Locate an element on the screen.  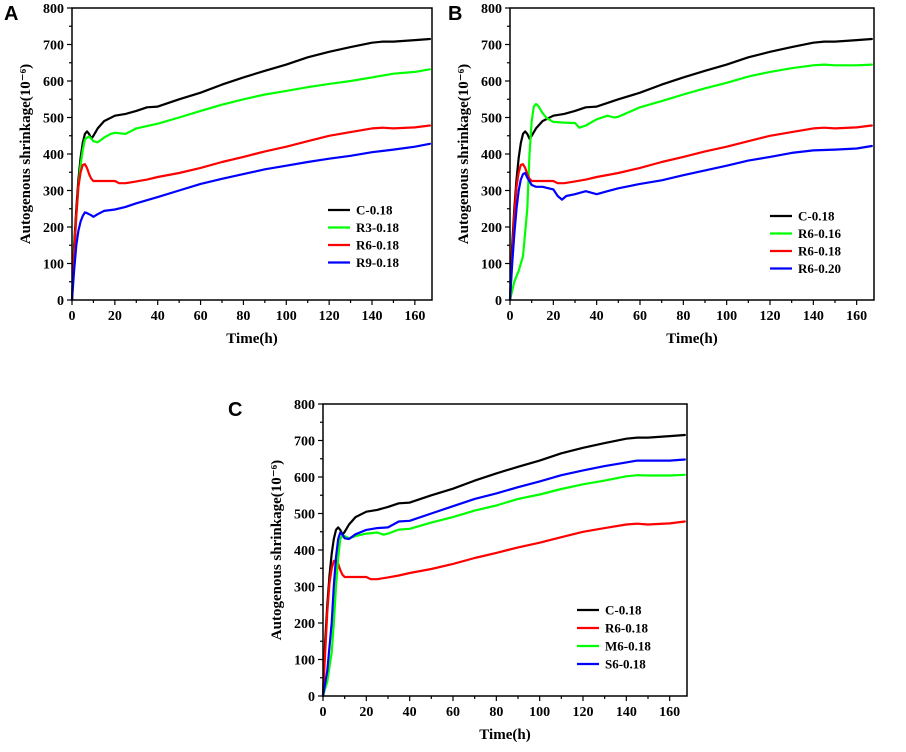
panel-letter-c: C is located at coordinates (235, 410).